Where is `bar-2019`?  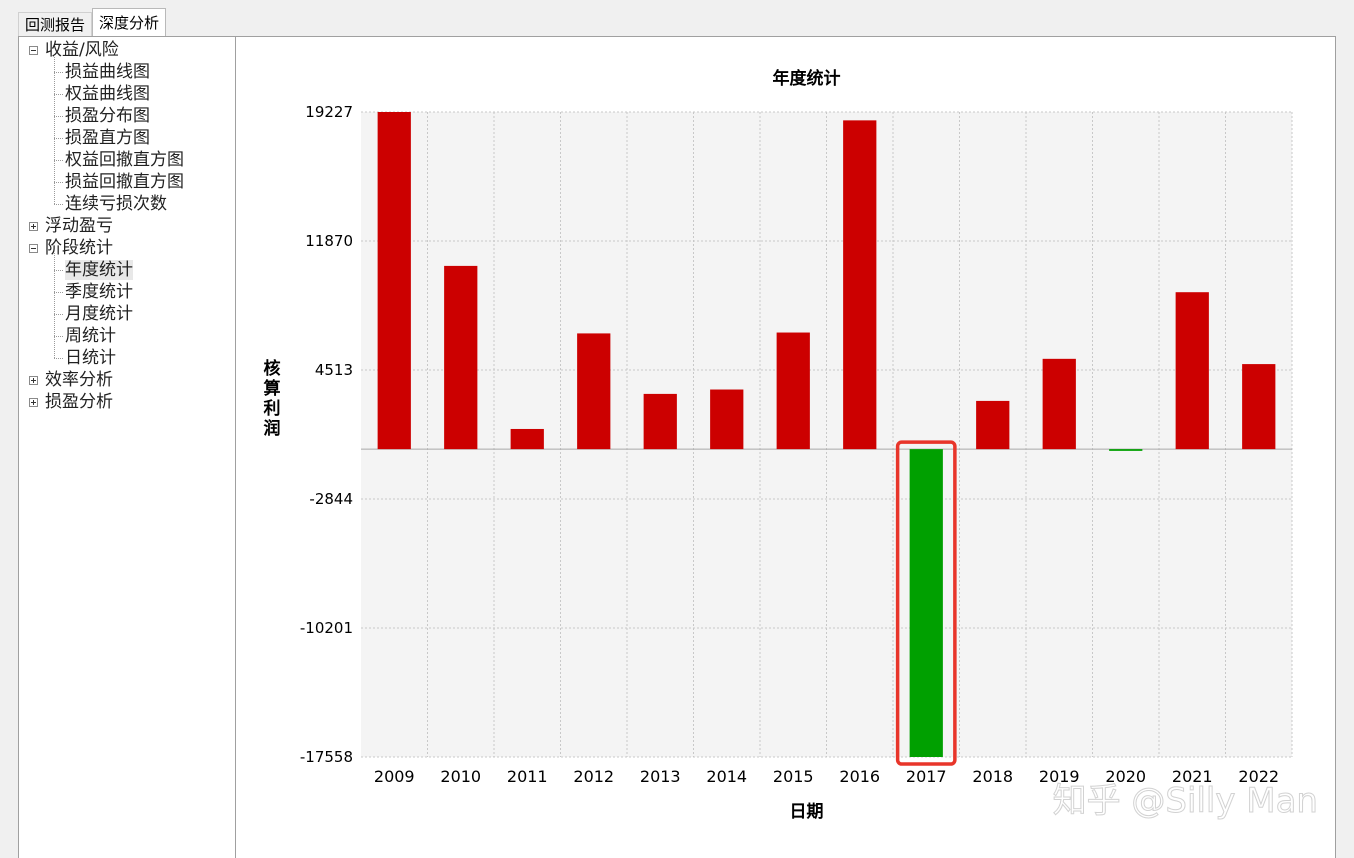
bar-2019 is located at coordinates (1059, 404).